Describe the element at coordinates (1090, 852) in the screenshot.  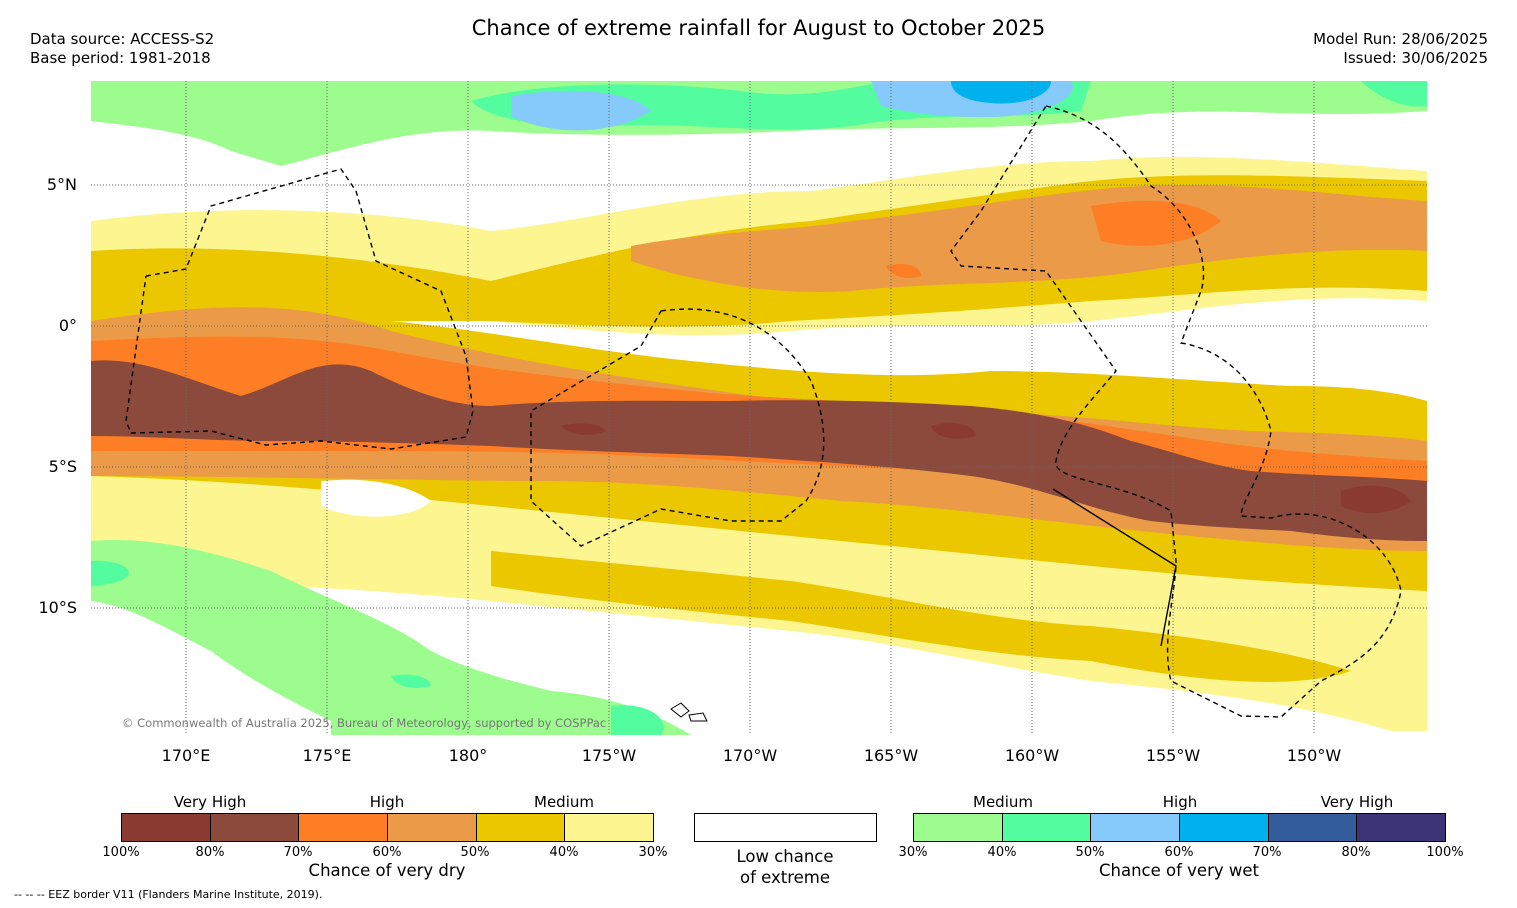
I see `wet-tick-50: 50%` at that location.